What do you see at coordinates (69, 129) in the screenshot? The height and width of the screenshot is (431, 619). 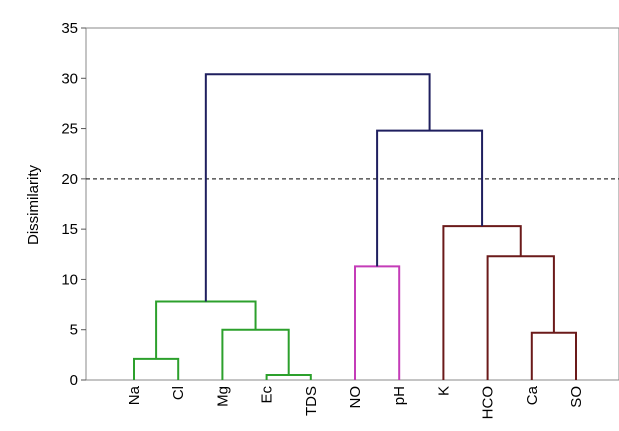 I see `y-tick-label: 25` at bounding box center [69, 129].